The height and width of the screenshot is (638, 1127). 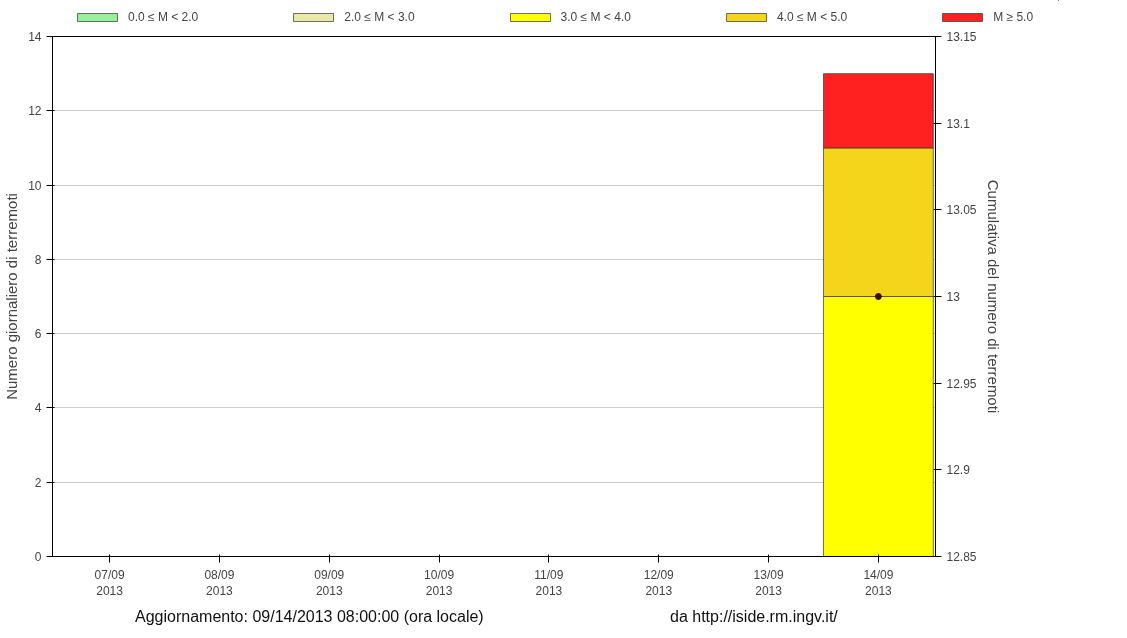 What do you see at coordinates (659, 583) in the screenshot?
I see `x-tick-label: 12/09 2013` at bounding box center [659, 583].